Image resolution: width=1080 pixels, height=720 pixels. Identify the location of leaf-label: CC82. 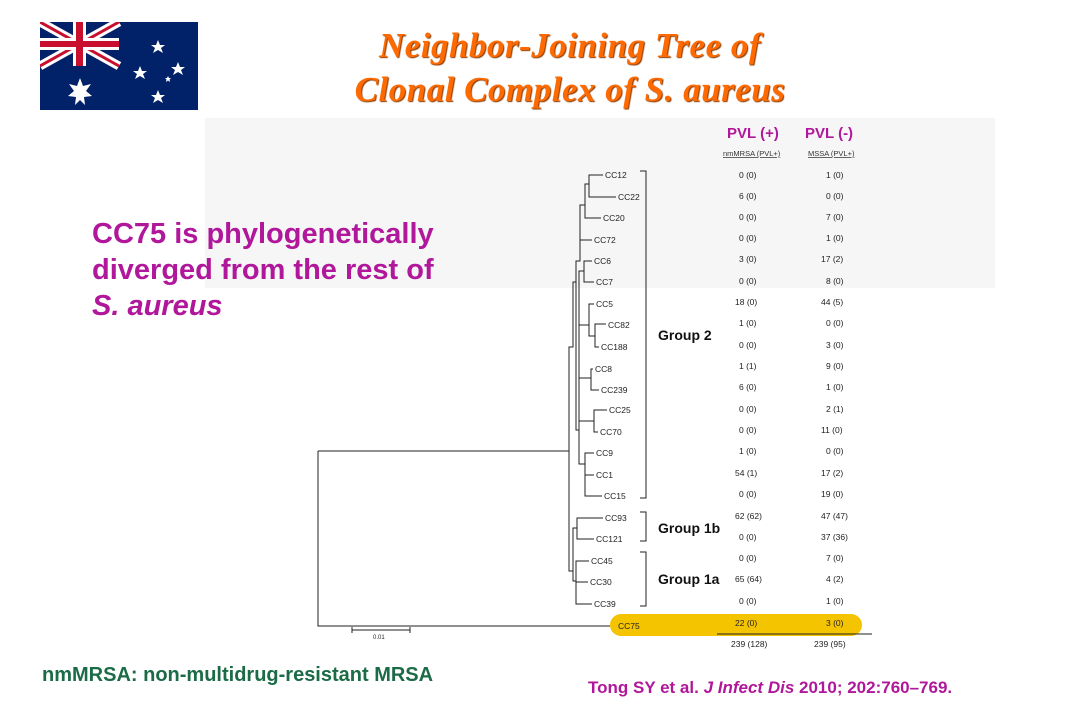
(619, 325).